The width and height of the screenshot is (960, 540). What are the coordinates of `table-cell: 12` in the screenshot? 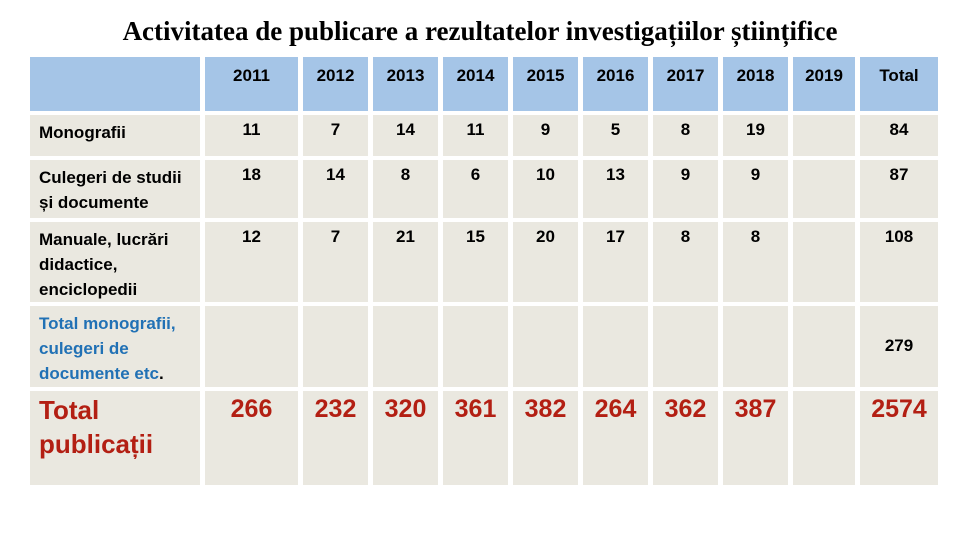 It's located at (251, 261).